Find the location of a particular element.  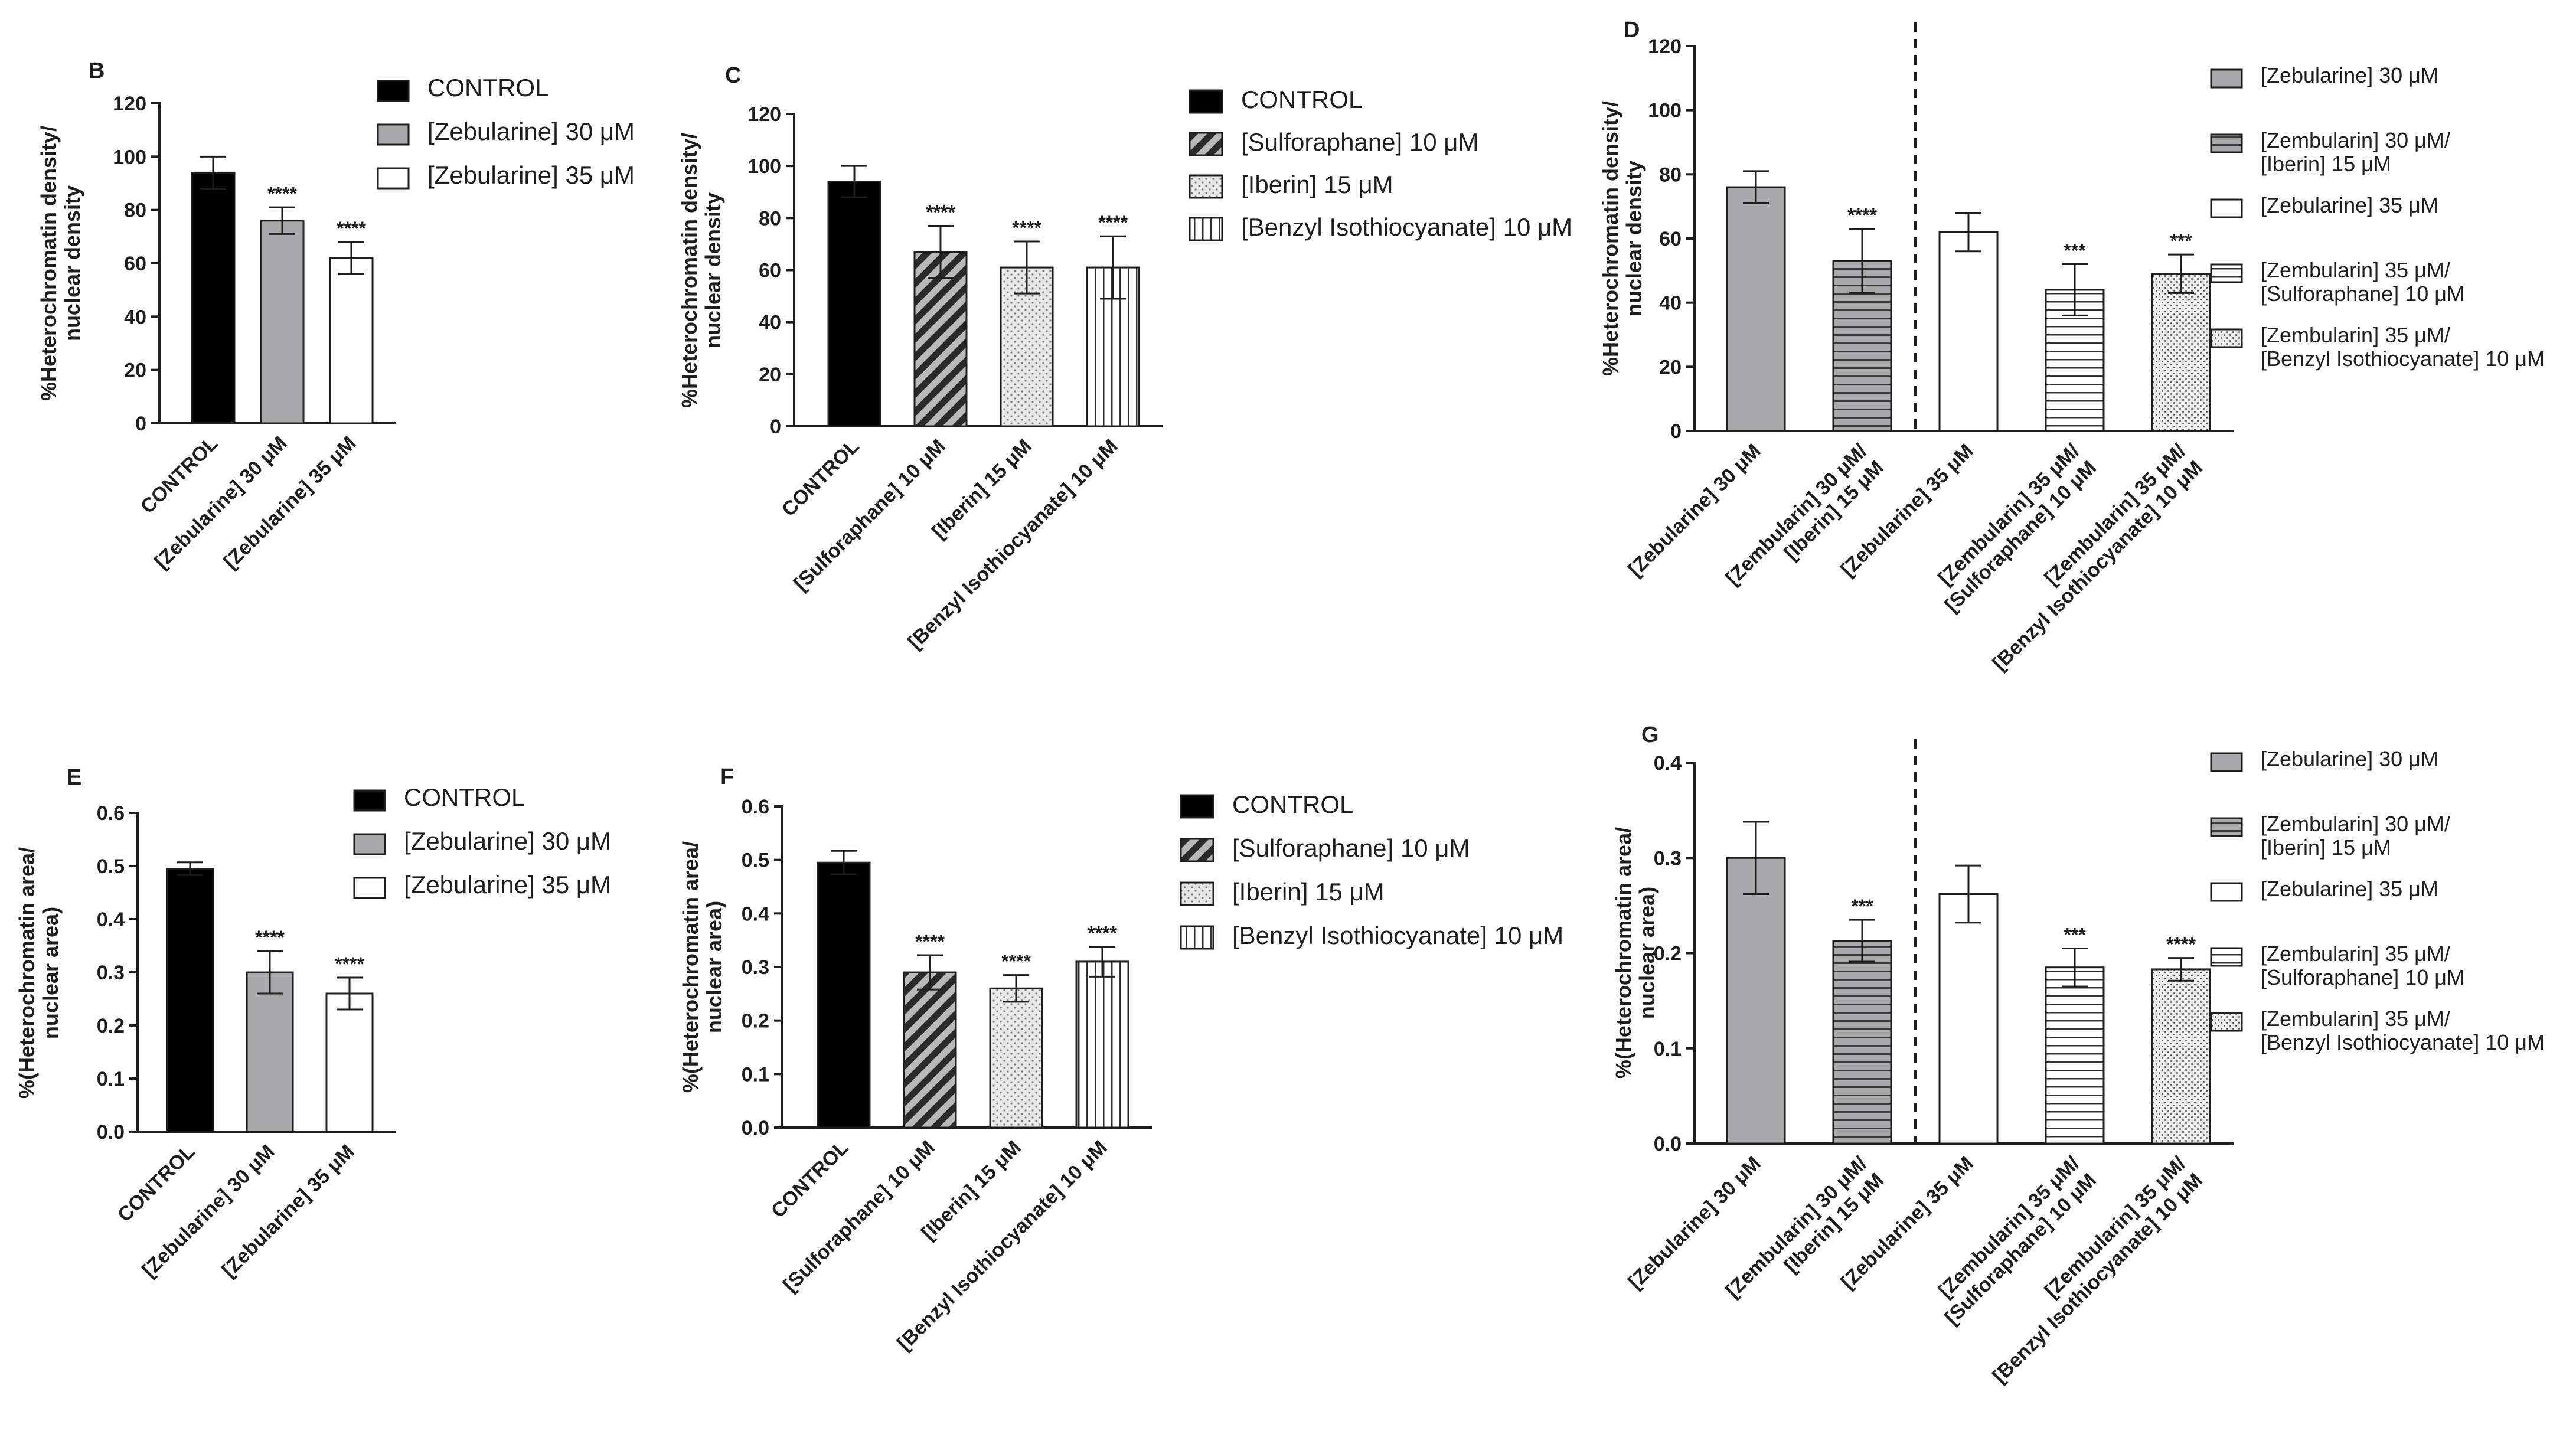

legend-label-E: [Zebularine] 30 μM is located at coordinates (507, 841).